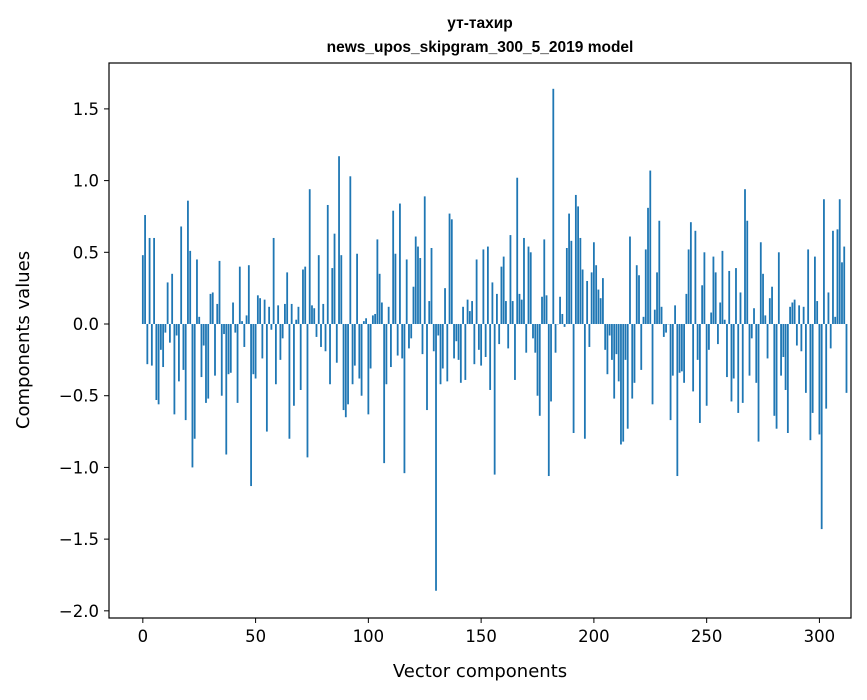 The image size is (867, 700). Describe the element at coordinates (86, 181) in the screenshot. I see `y-tick-label: 1.0` at that location.